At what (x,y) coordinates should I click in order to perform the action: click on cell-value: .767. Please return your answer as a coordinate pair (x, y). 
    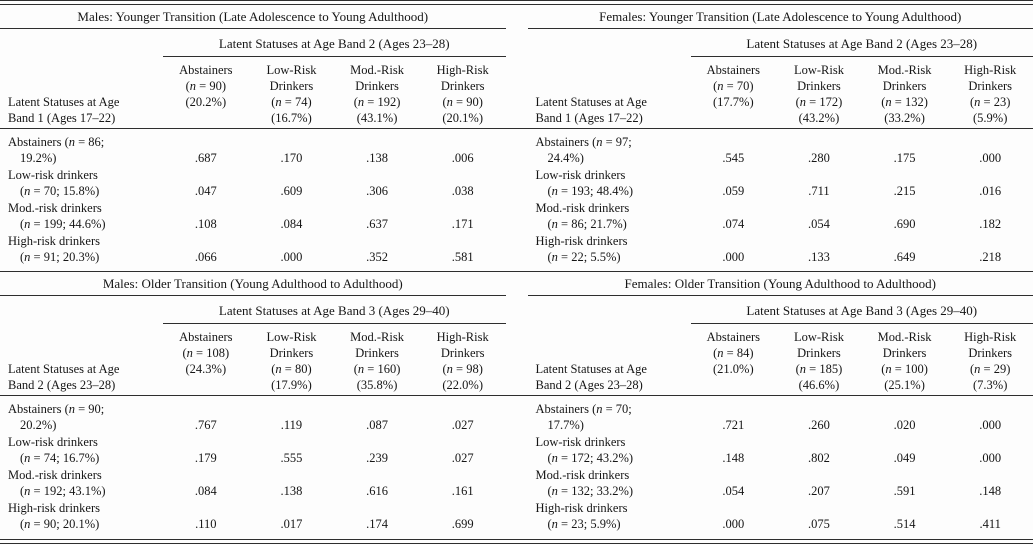
    Looking at the image, I should click on (205, 425).